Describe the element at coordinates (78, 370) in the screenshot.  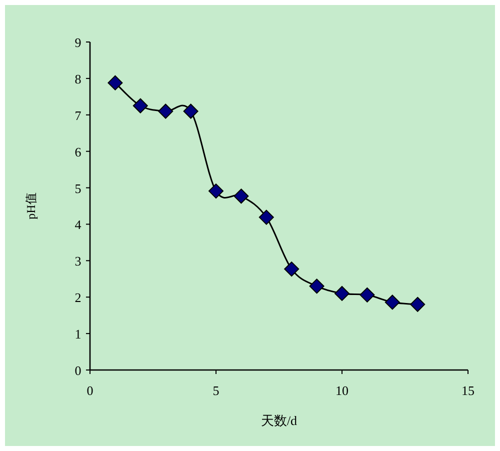
I see `y-tick-label: 0` at that location.